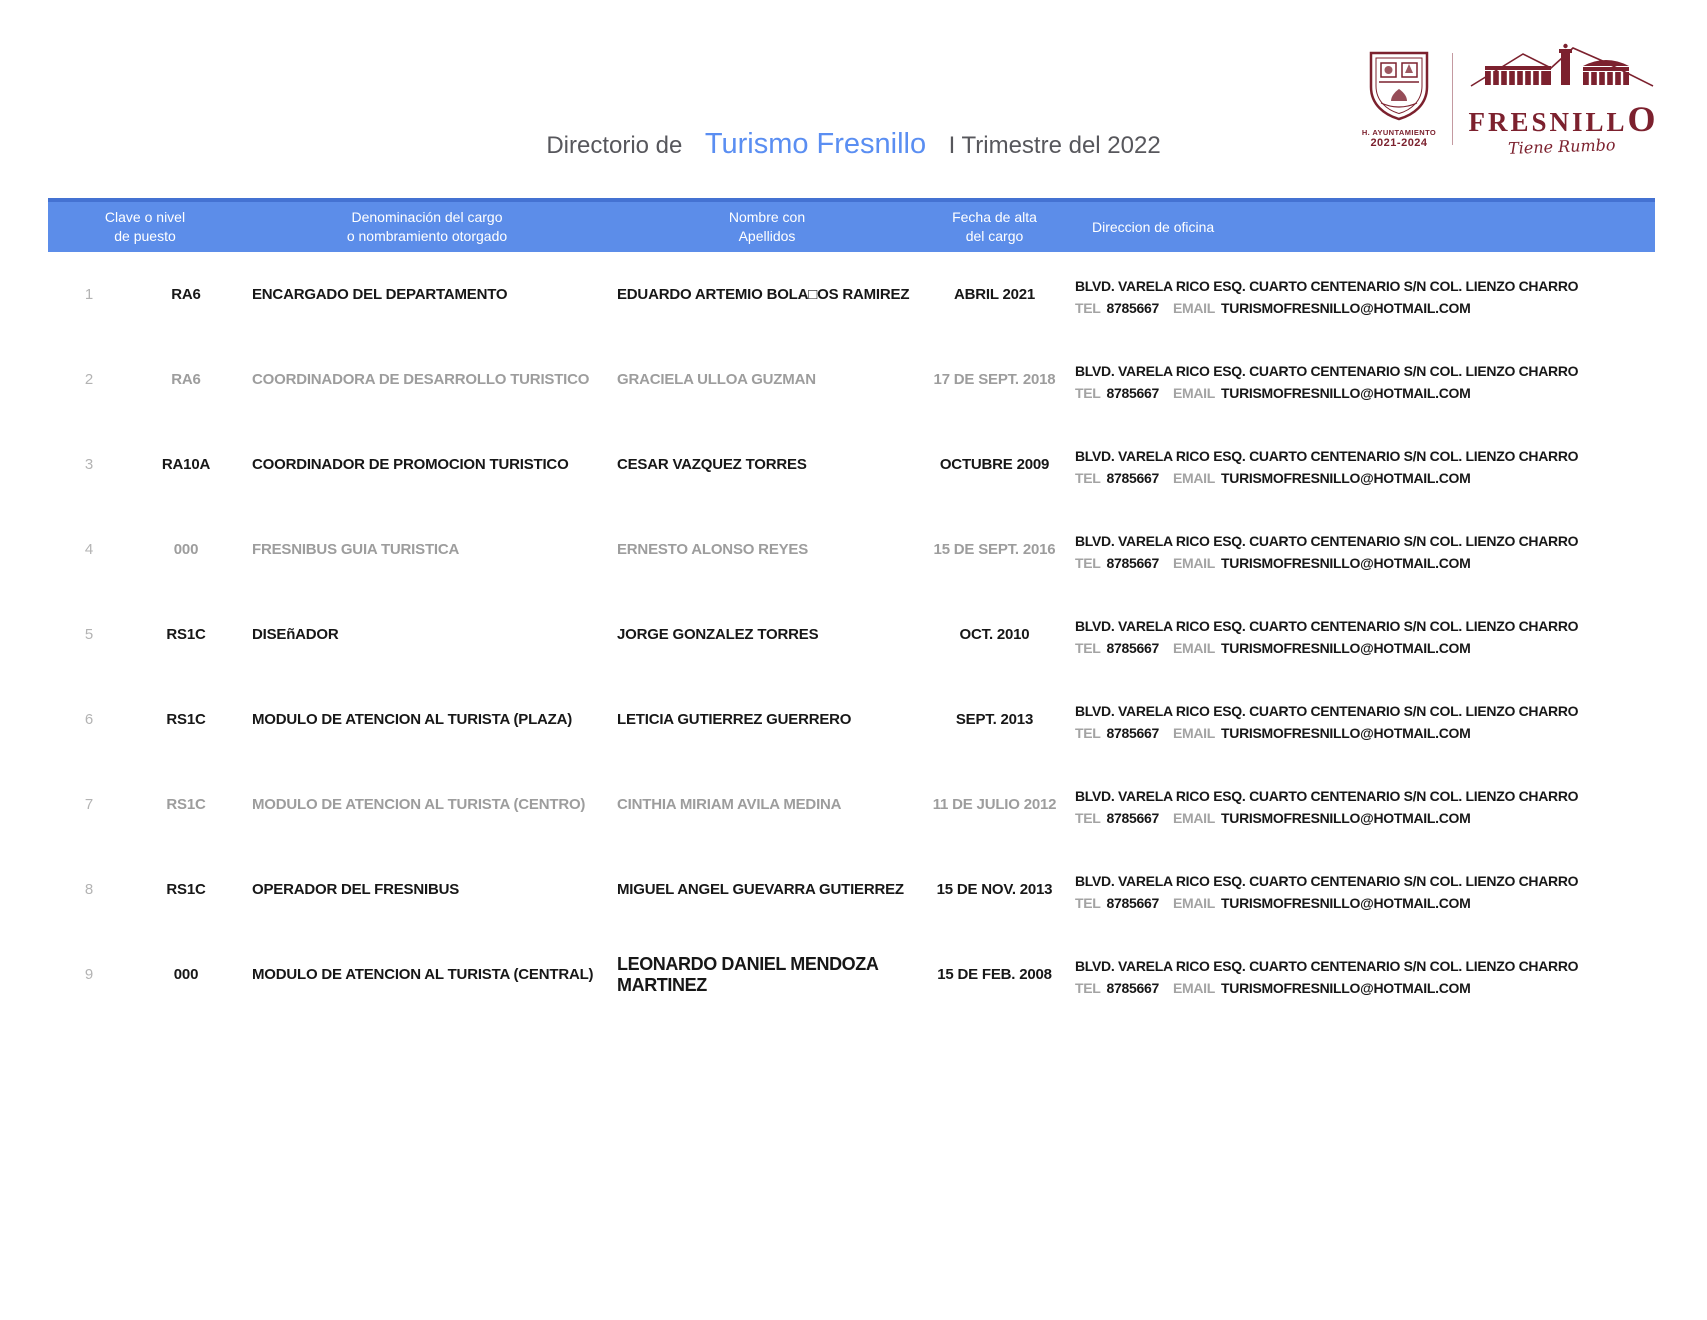  I want to click on row-number: 7, so click(89, 804).